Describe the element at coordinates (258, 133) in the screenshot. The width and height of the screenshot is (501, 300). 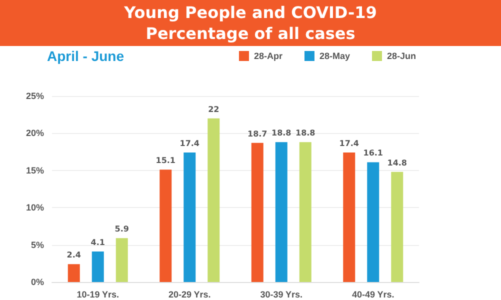
I see `data-label: 18.7` at that location.